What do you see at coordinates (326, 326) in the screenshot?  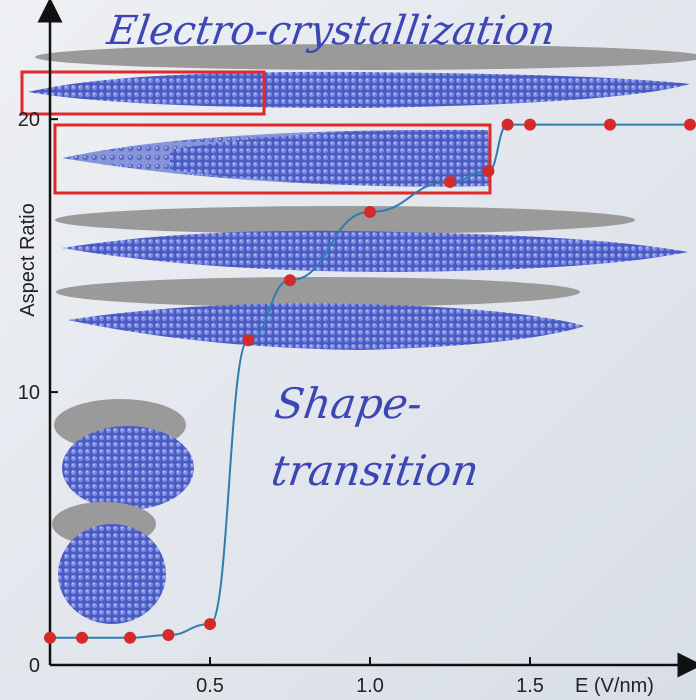 I see `crystal-rod-low` at bounding box center [326, 326].